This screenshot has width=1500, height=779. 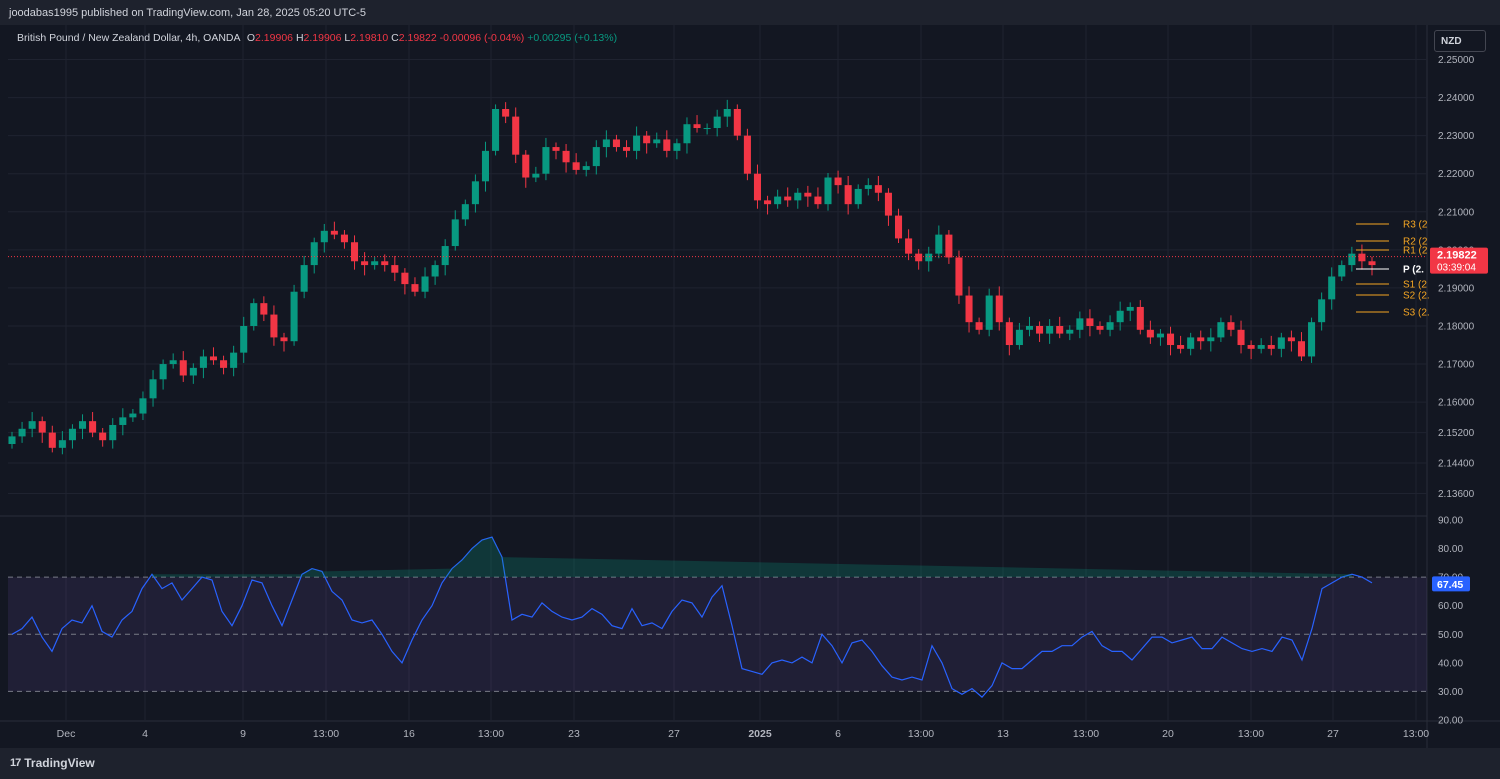 What do you see at coordinates (574, 734) in the screenshot?
I see `time-tick-label: 23` at bounding box center [574, 734].